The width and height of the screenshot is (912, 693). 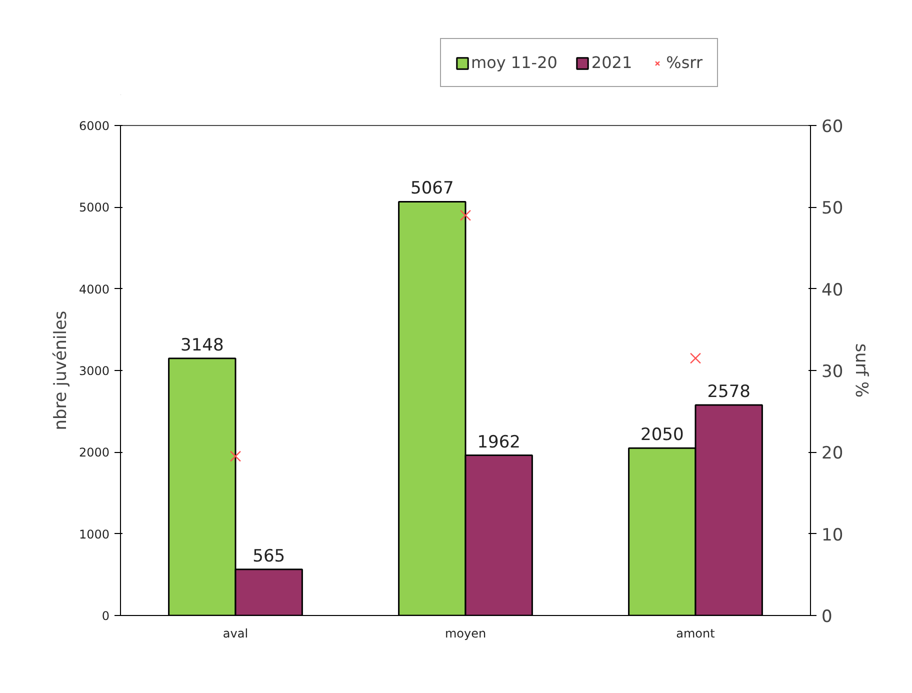 I want to click on legend-label: 2021, so click(x=611, y=62).